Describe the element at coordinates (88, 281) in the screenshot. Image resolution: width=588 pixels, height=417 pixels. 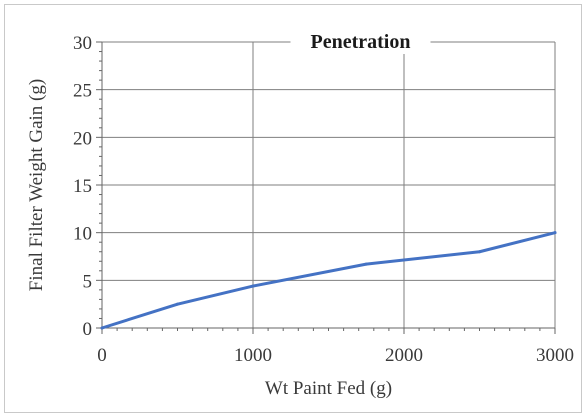
I see `y-tick-label: 5` at that location.